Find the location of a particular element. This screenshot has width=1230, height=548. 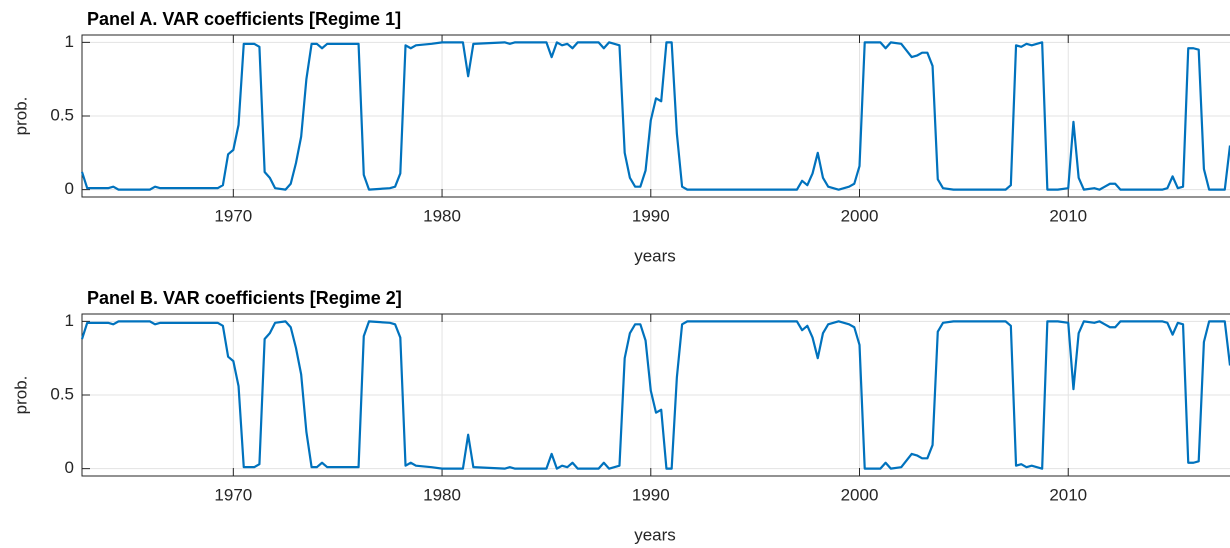

chart-title: Panel A. VAR coefficients [Regime 1] is located at coordinates (244, 19).